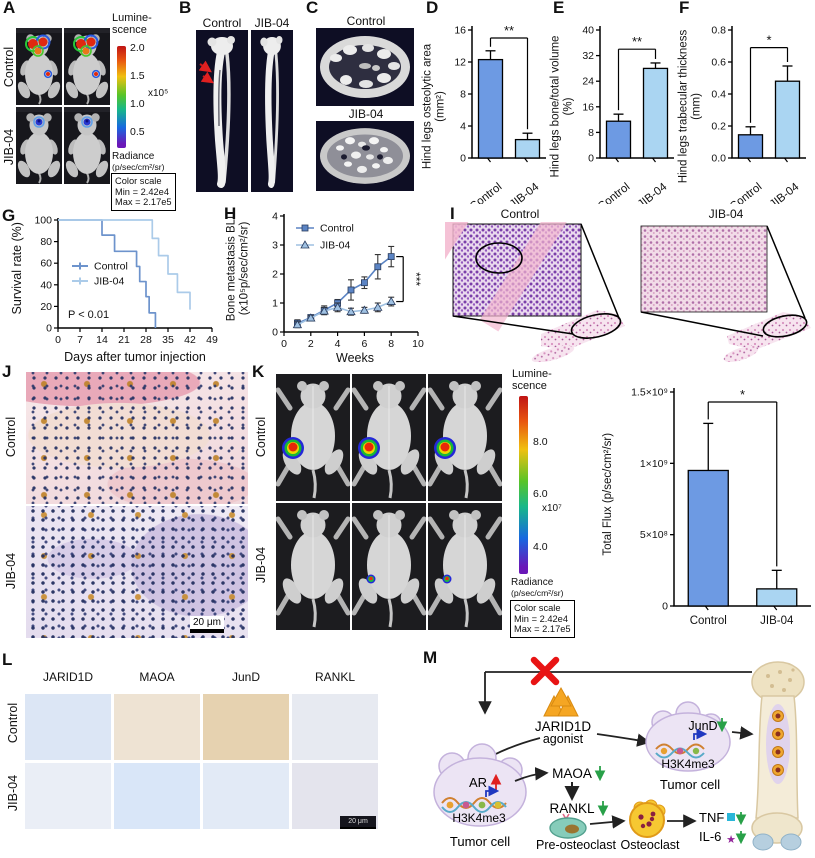  Describe the element at coordinates (588, 82) in the screenshot. I see `svg-text: 24` at that location.